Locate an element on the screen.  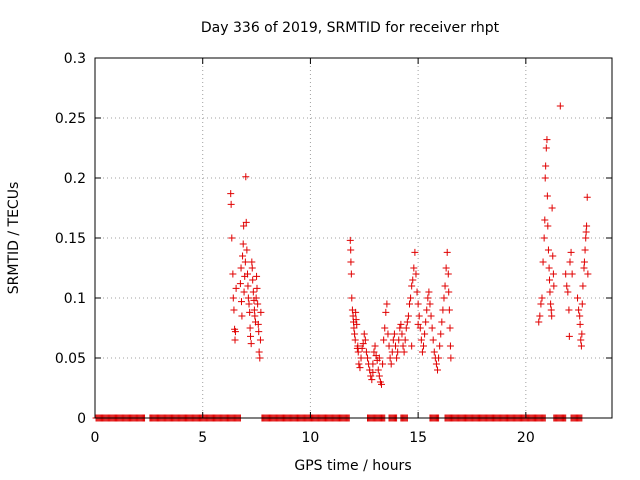
y-tick-label: 0.3 is located at coordinates (75, 59).